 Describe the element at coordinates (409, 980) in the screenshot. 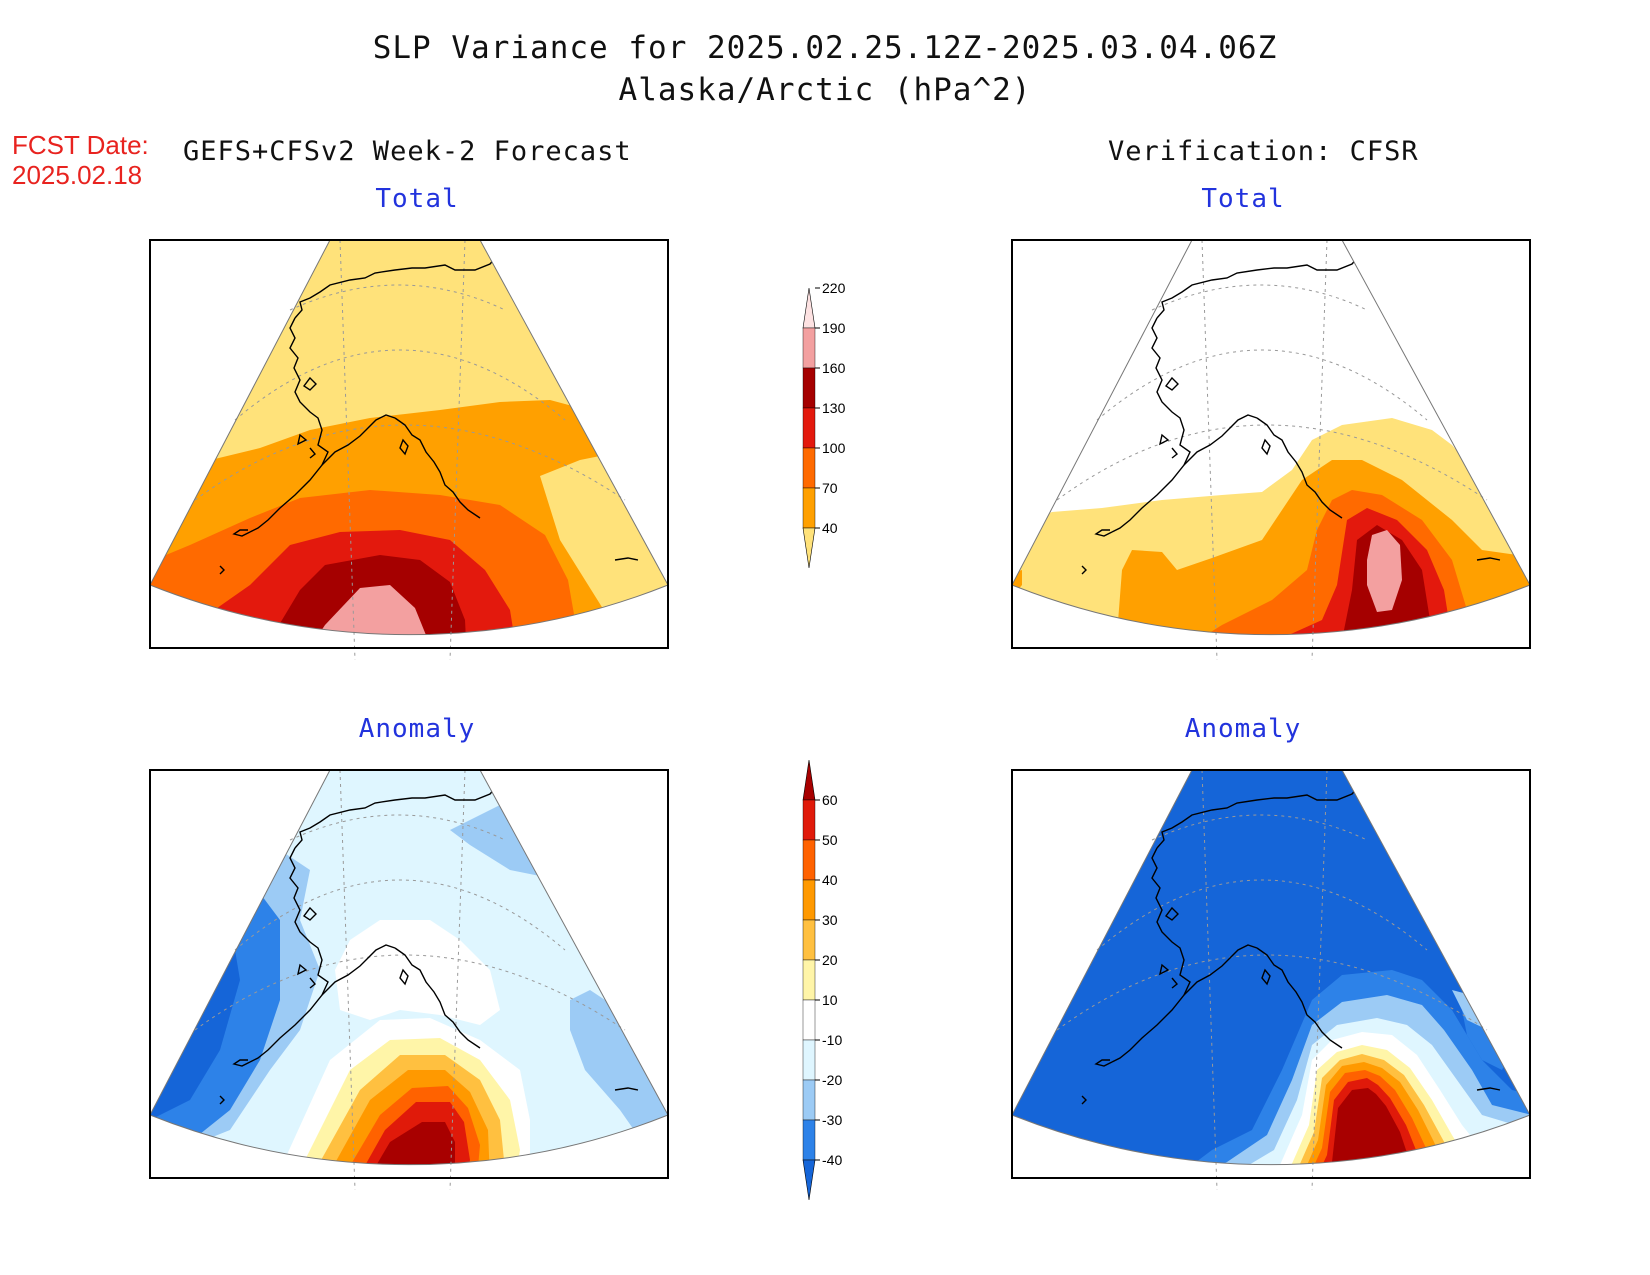

I see `forecast-anomaly-map` at that location.